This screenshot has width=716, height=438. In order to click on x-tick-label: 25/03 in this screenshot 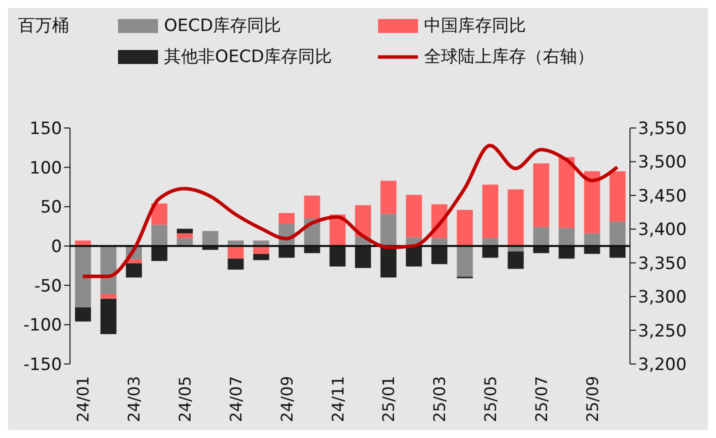, I will do `click(440, 399)`.